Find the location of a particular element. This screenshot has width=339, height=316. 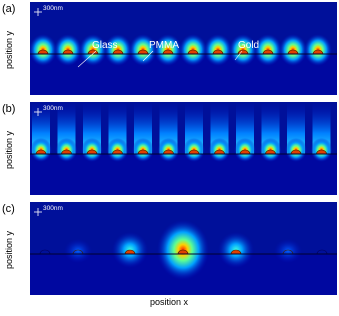

panel-label: (c) is located at coordinates (8, 209).